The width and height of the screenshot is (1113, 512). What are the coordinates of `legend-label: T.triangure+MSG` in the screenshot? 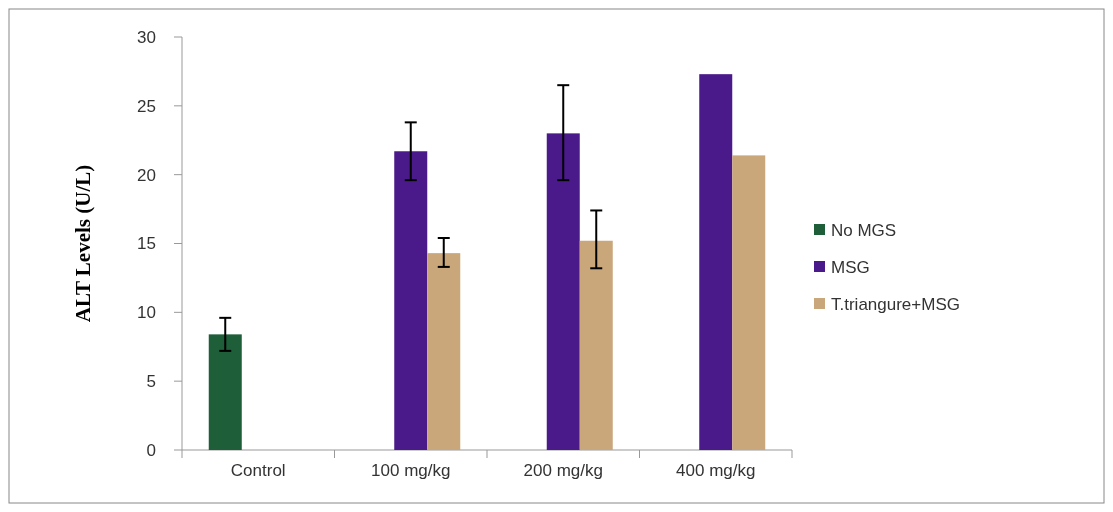 It's located at (895, 304).